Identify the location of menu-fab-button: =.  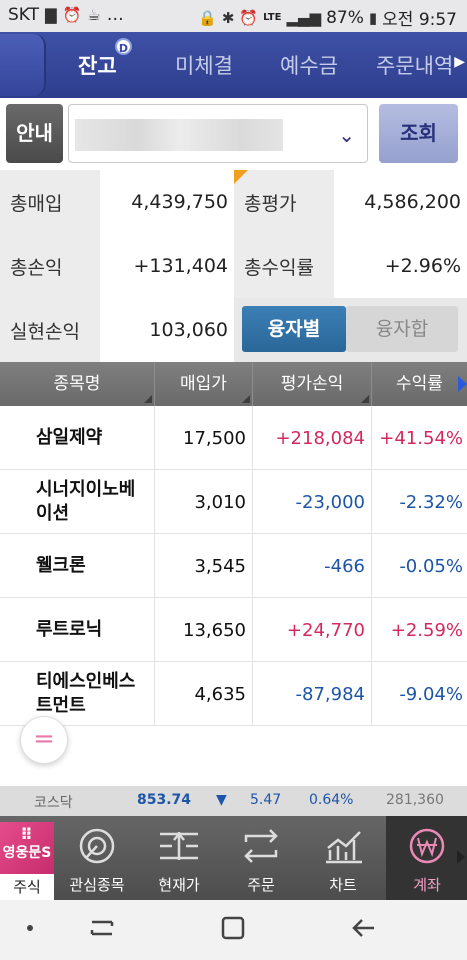
(44, 740).